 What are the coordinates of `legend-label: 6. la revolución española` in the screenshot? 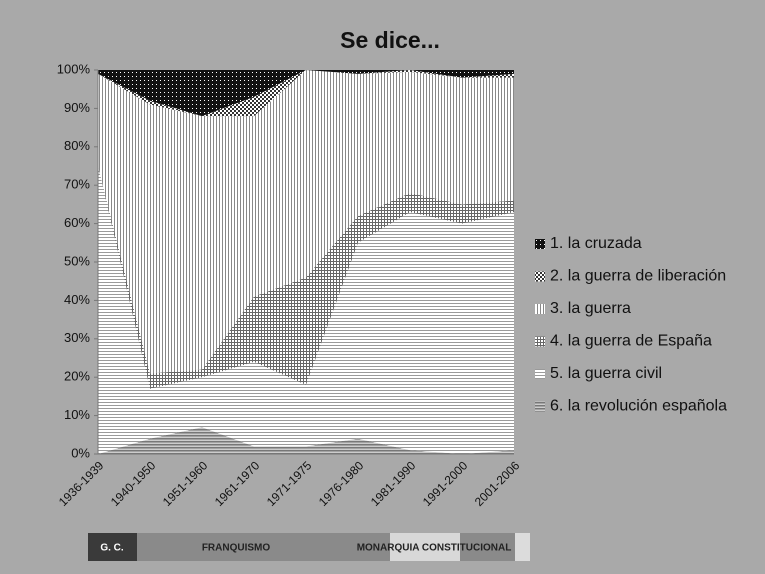 It's located at (638, 406).